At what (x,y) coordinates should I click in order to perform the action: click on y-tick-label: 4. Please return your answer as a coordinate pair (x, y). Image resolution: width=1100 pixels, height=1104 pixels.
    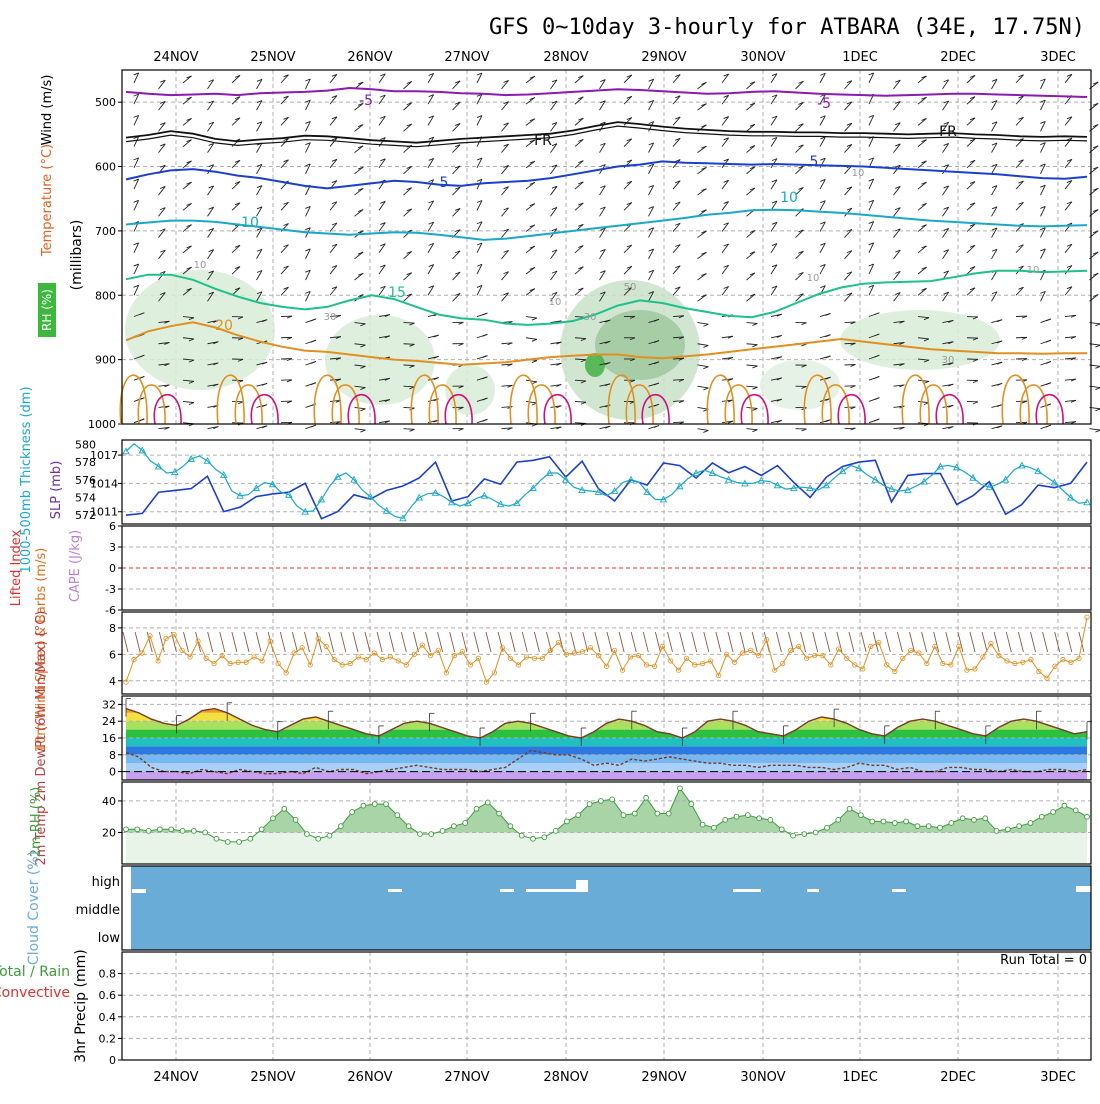
    Looking at the image, I should click on (112, 681).